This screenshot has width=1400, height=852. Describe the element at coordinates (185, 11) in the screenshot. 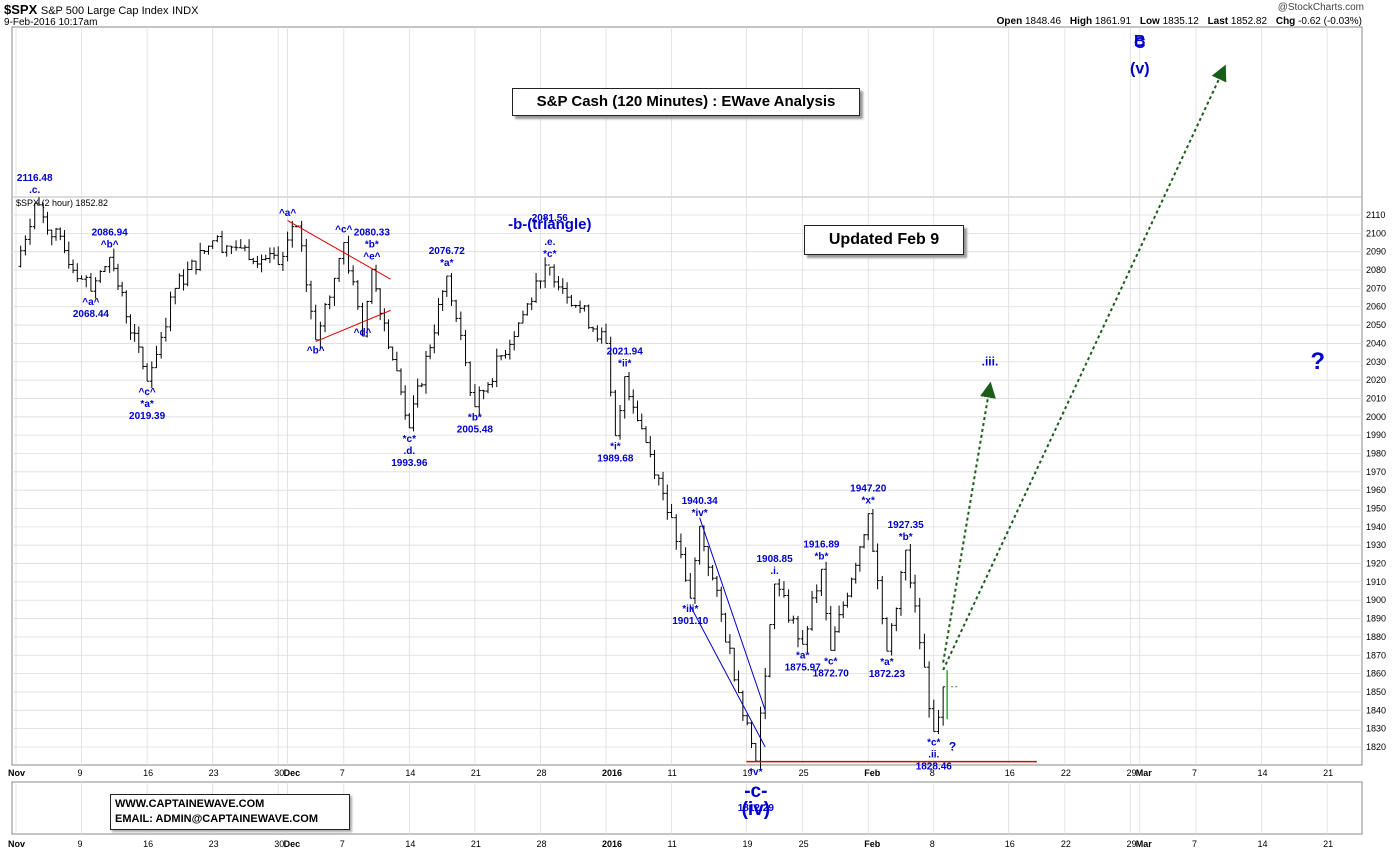

I see `ticker-exchange: INDX` at that location.